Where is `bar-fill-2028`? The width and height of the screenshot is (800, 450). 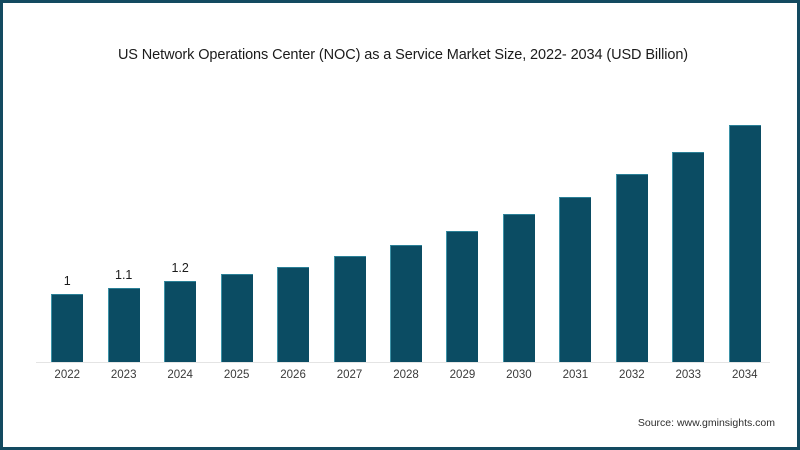 bar-fill-2028 is located at coordinates (406, 303).